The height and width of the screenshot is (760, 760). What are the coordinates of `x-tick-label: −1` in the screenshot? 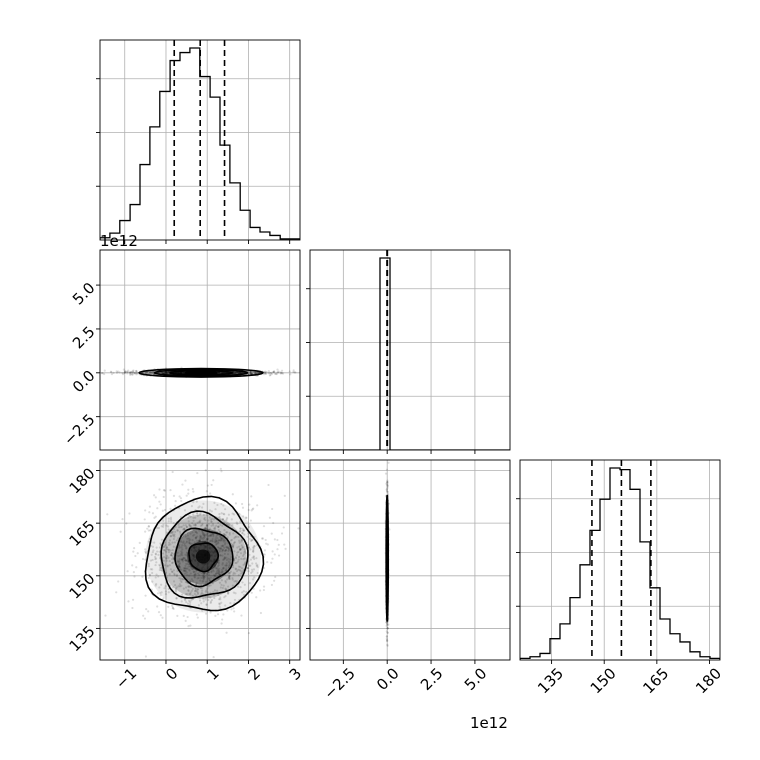 It's located at (126, 678).